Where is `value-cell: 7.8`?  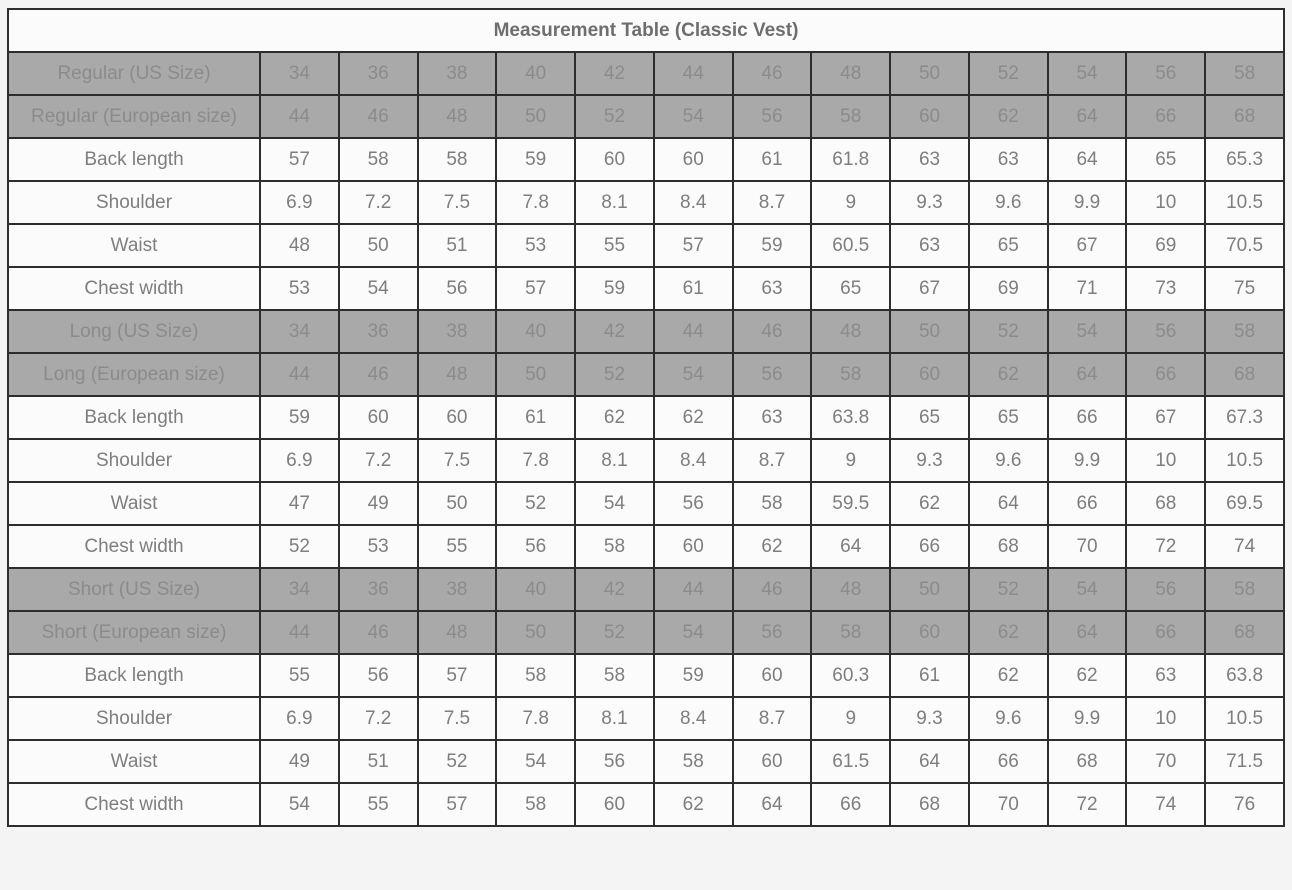
value-cell: 7.8 is located at coordinates (536, 202).